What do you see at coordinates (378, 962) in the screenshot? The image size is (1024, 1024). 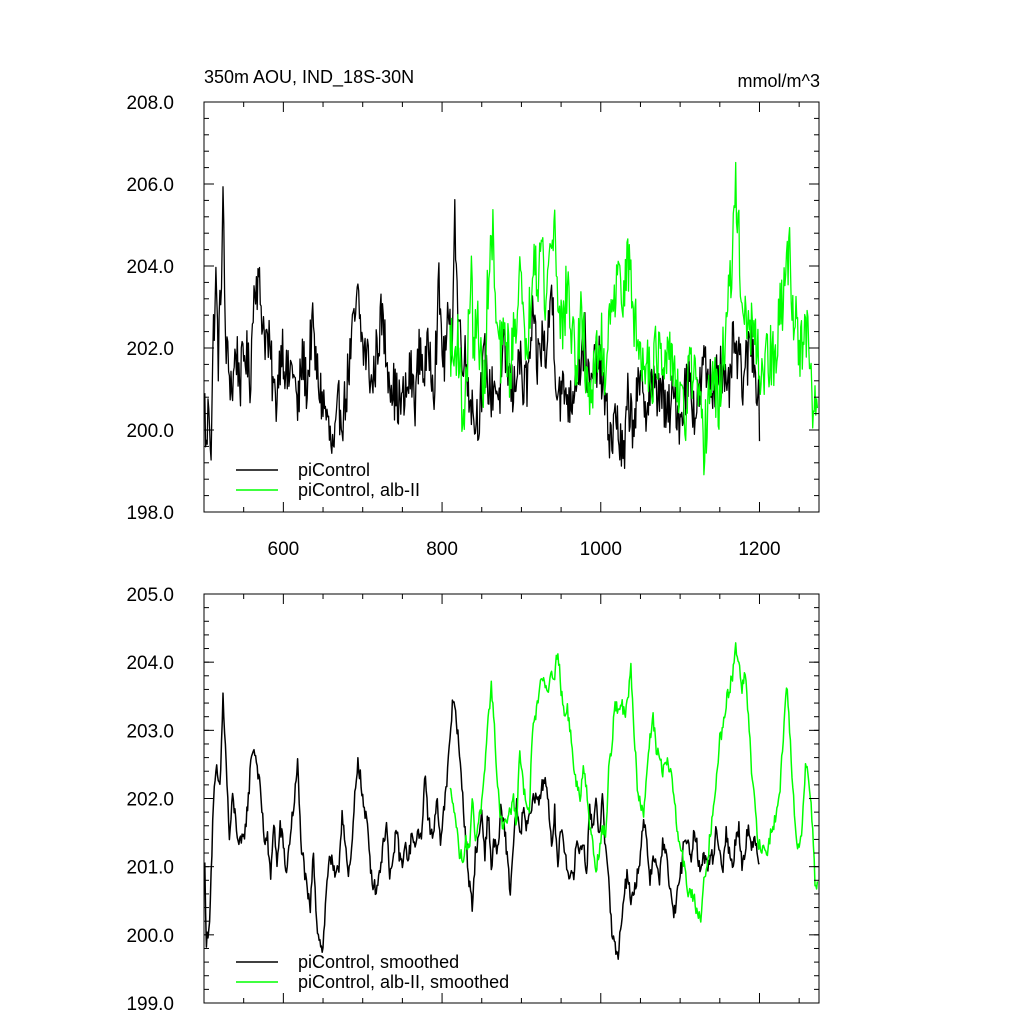 I see `bottom-legend-label-smoothed: piControl, smoothed` at bounding box center [378, 962].